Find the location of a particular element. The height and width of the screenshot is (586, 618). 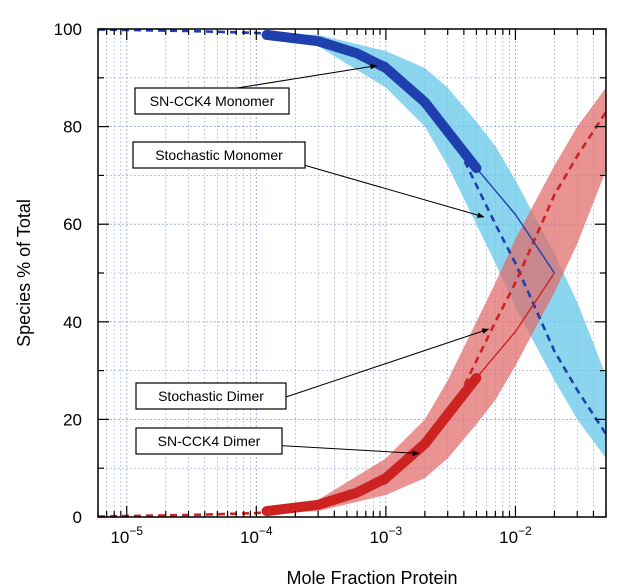

x-axis-title: Mole Fraction Protein is located at coordinates (371, 577).